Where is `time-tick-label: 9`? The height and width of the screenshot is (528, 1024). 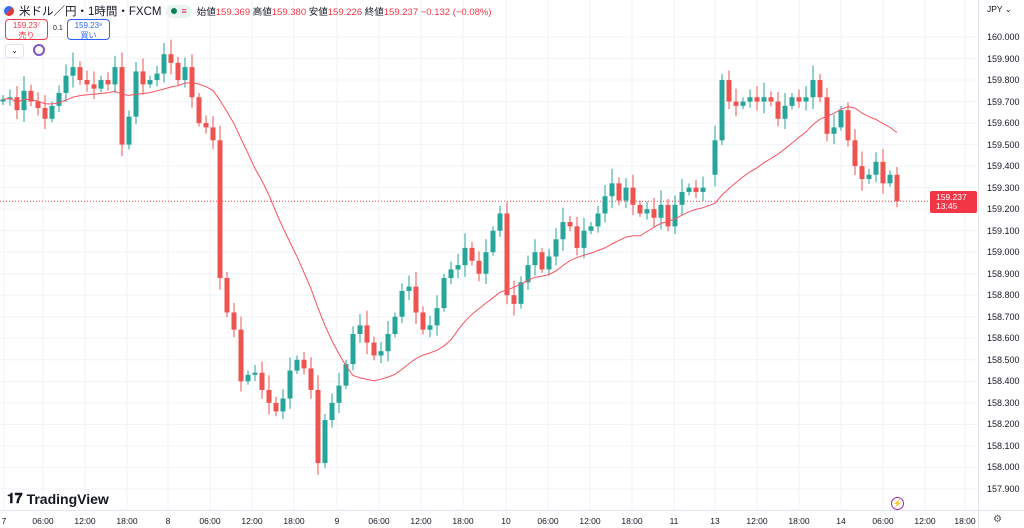
time-tick-label: 9 is located at coordinates (337, 521).